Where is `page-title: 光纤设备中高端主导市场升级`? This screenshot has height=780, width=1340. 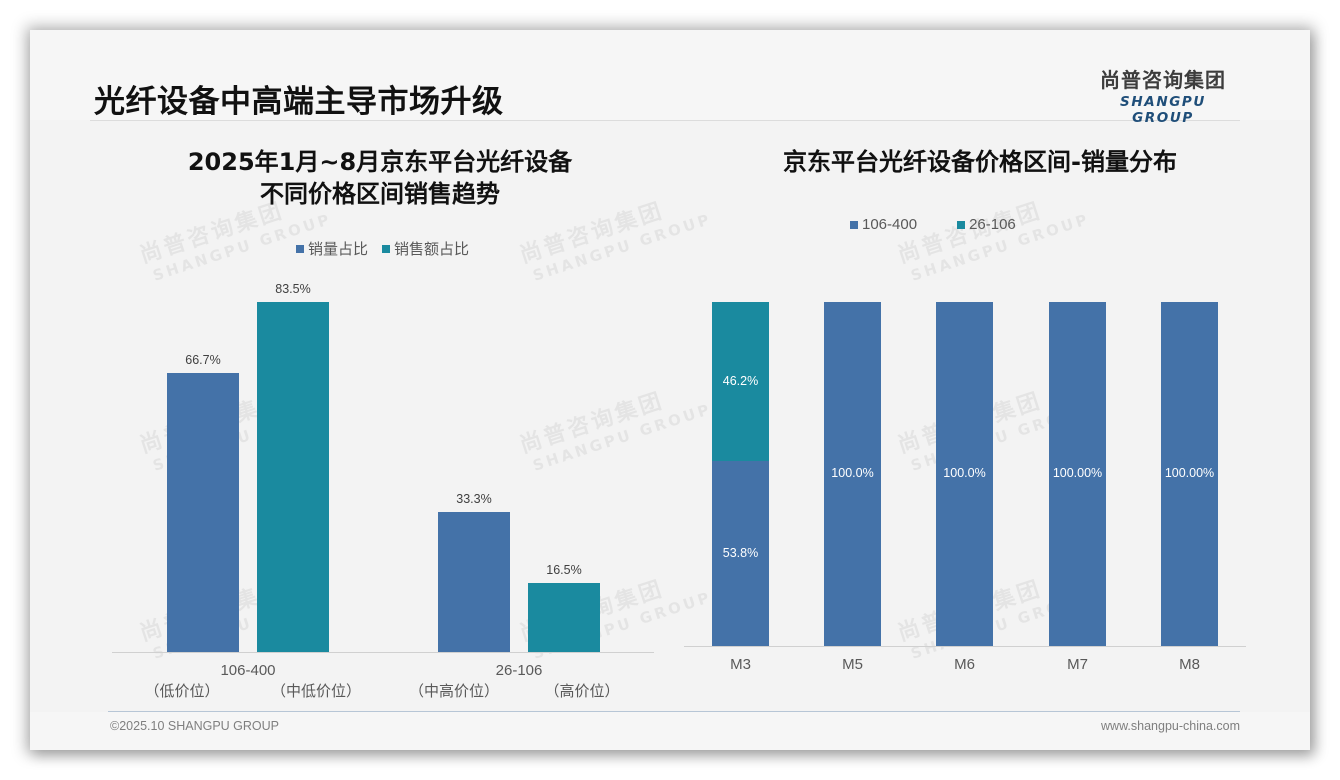 page-title: 光纤设备中高端主导市场升级 is located at coordinates (299, 102).